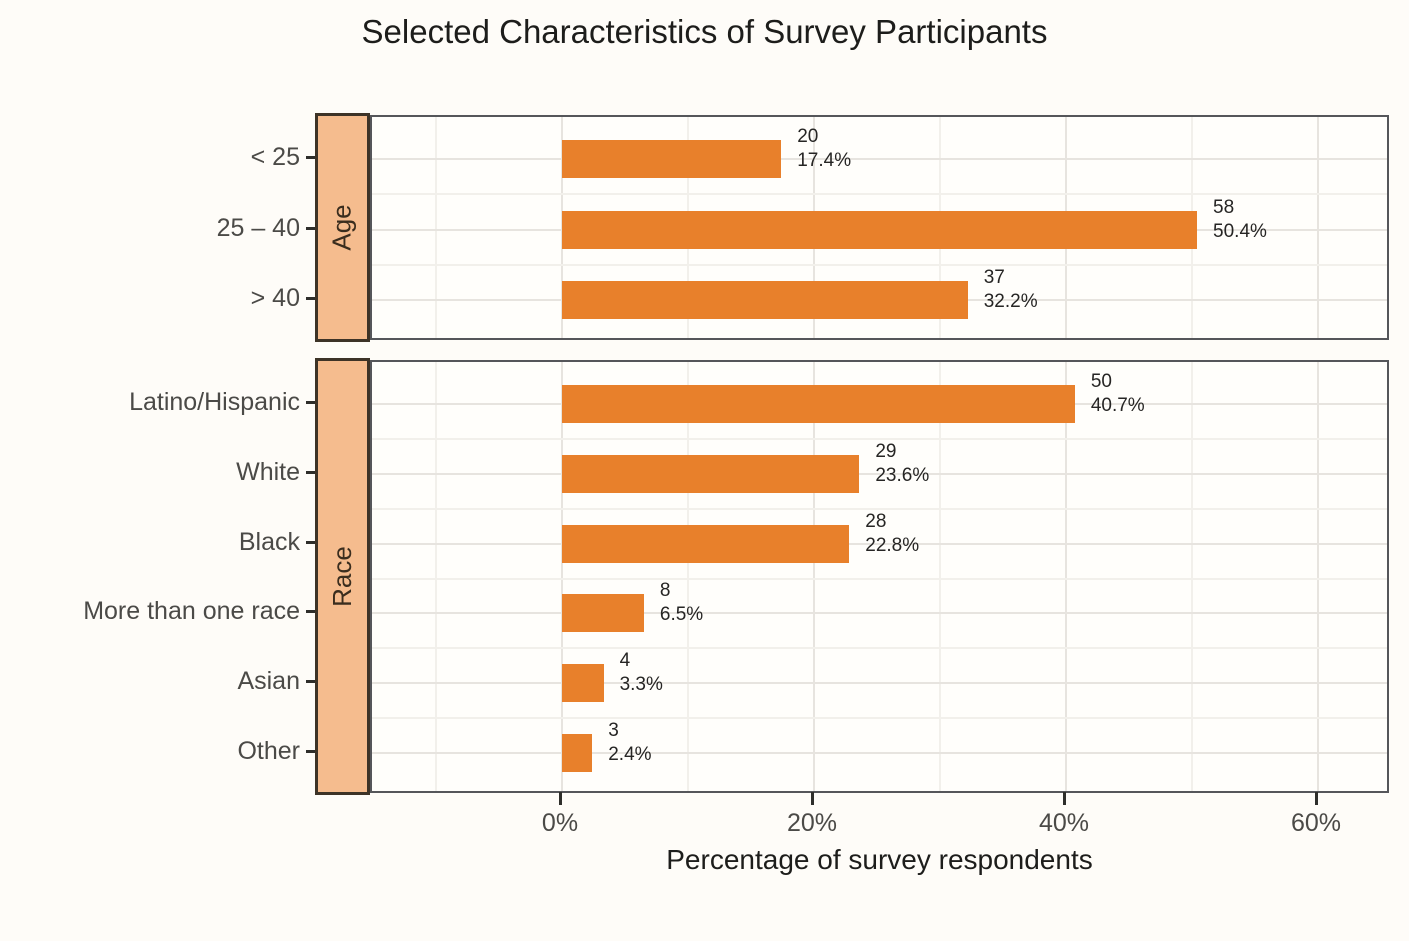 This screenshot has width=1409, height=941. I want to click on bar-black, so click(706, 543).